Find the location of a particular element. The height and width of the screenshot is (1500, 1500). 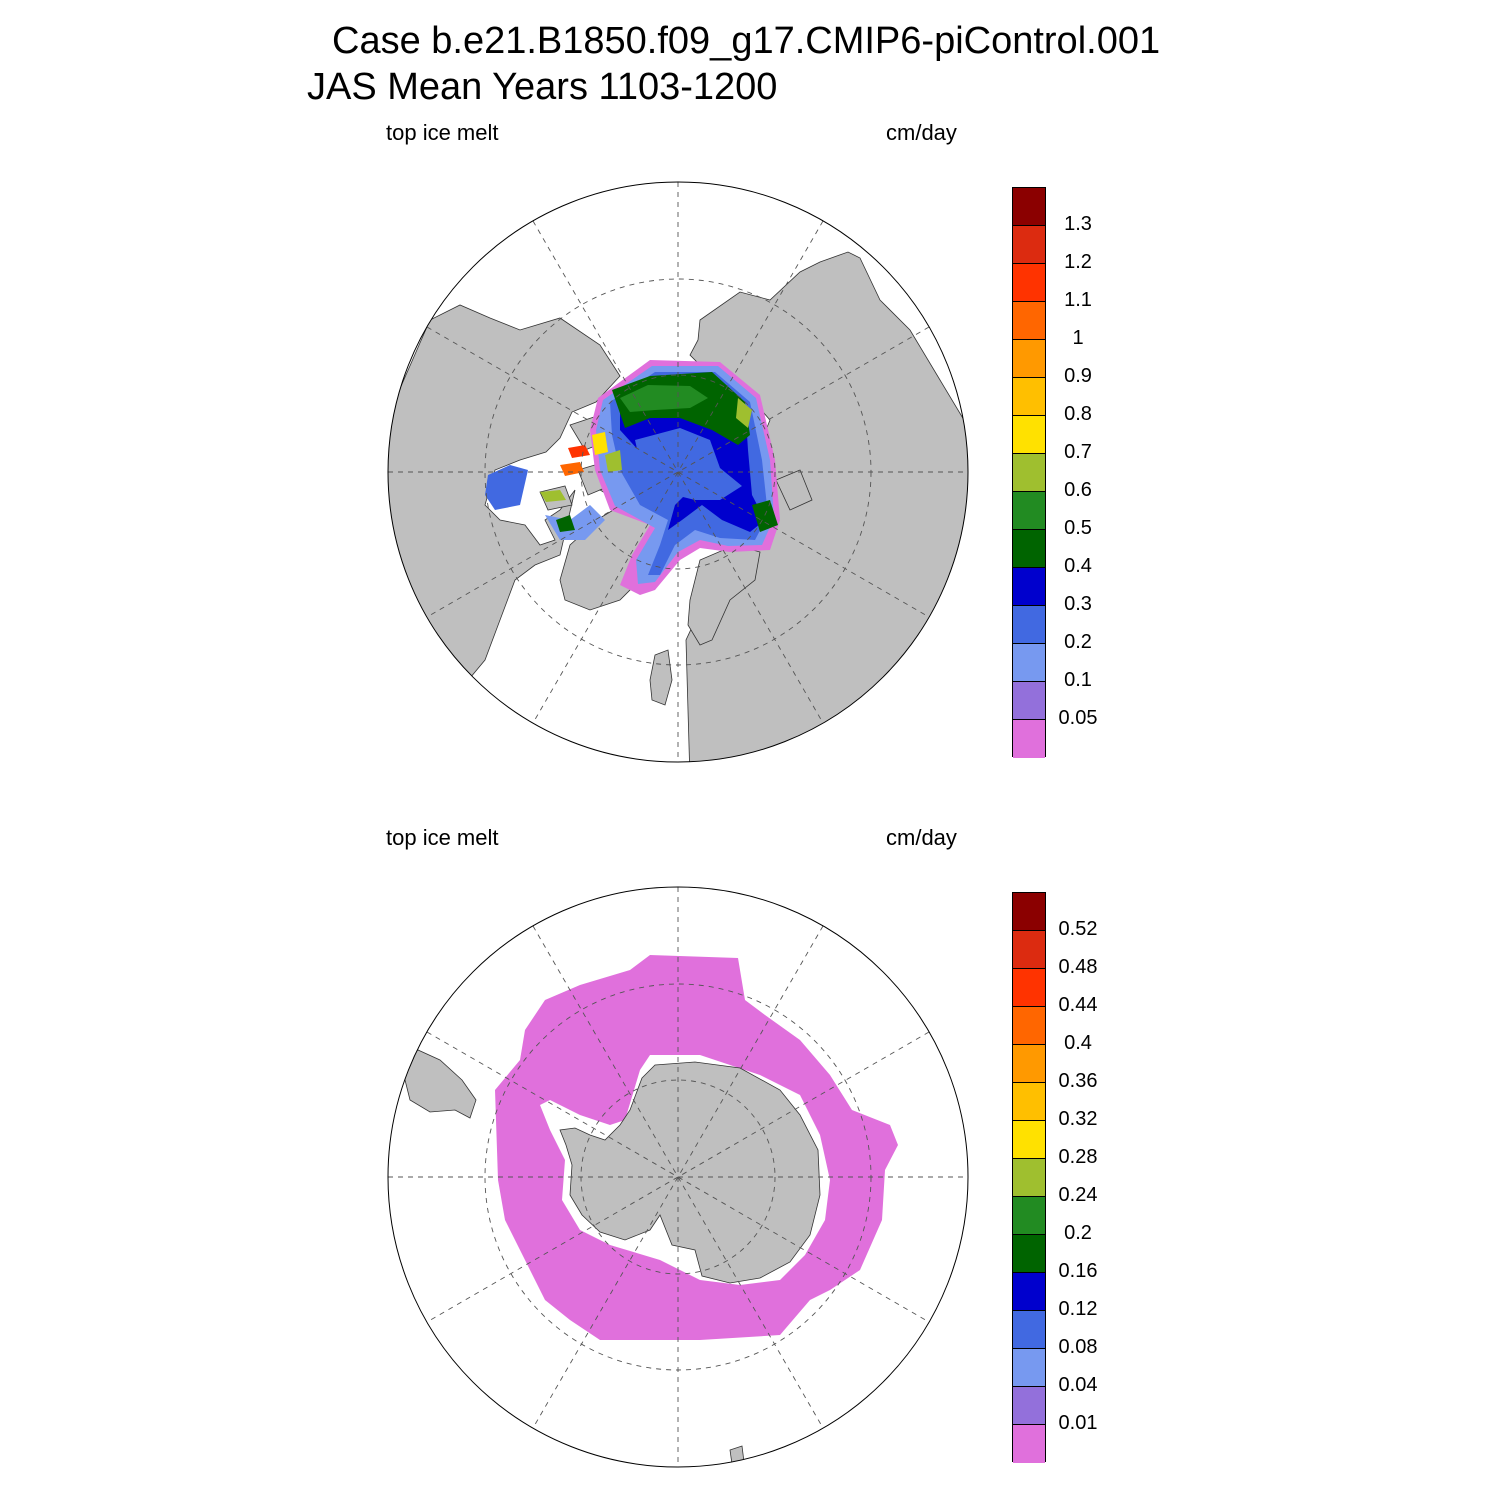

south-colorbar-tick-label: 0.48 is located at coordinates (1078, 967).